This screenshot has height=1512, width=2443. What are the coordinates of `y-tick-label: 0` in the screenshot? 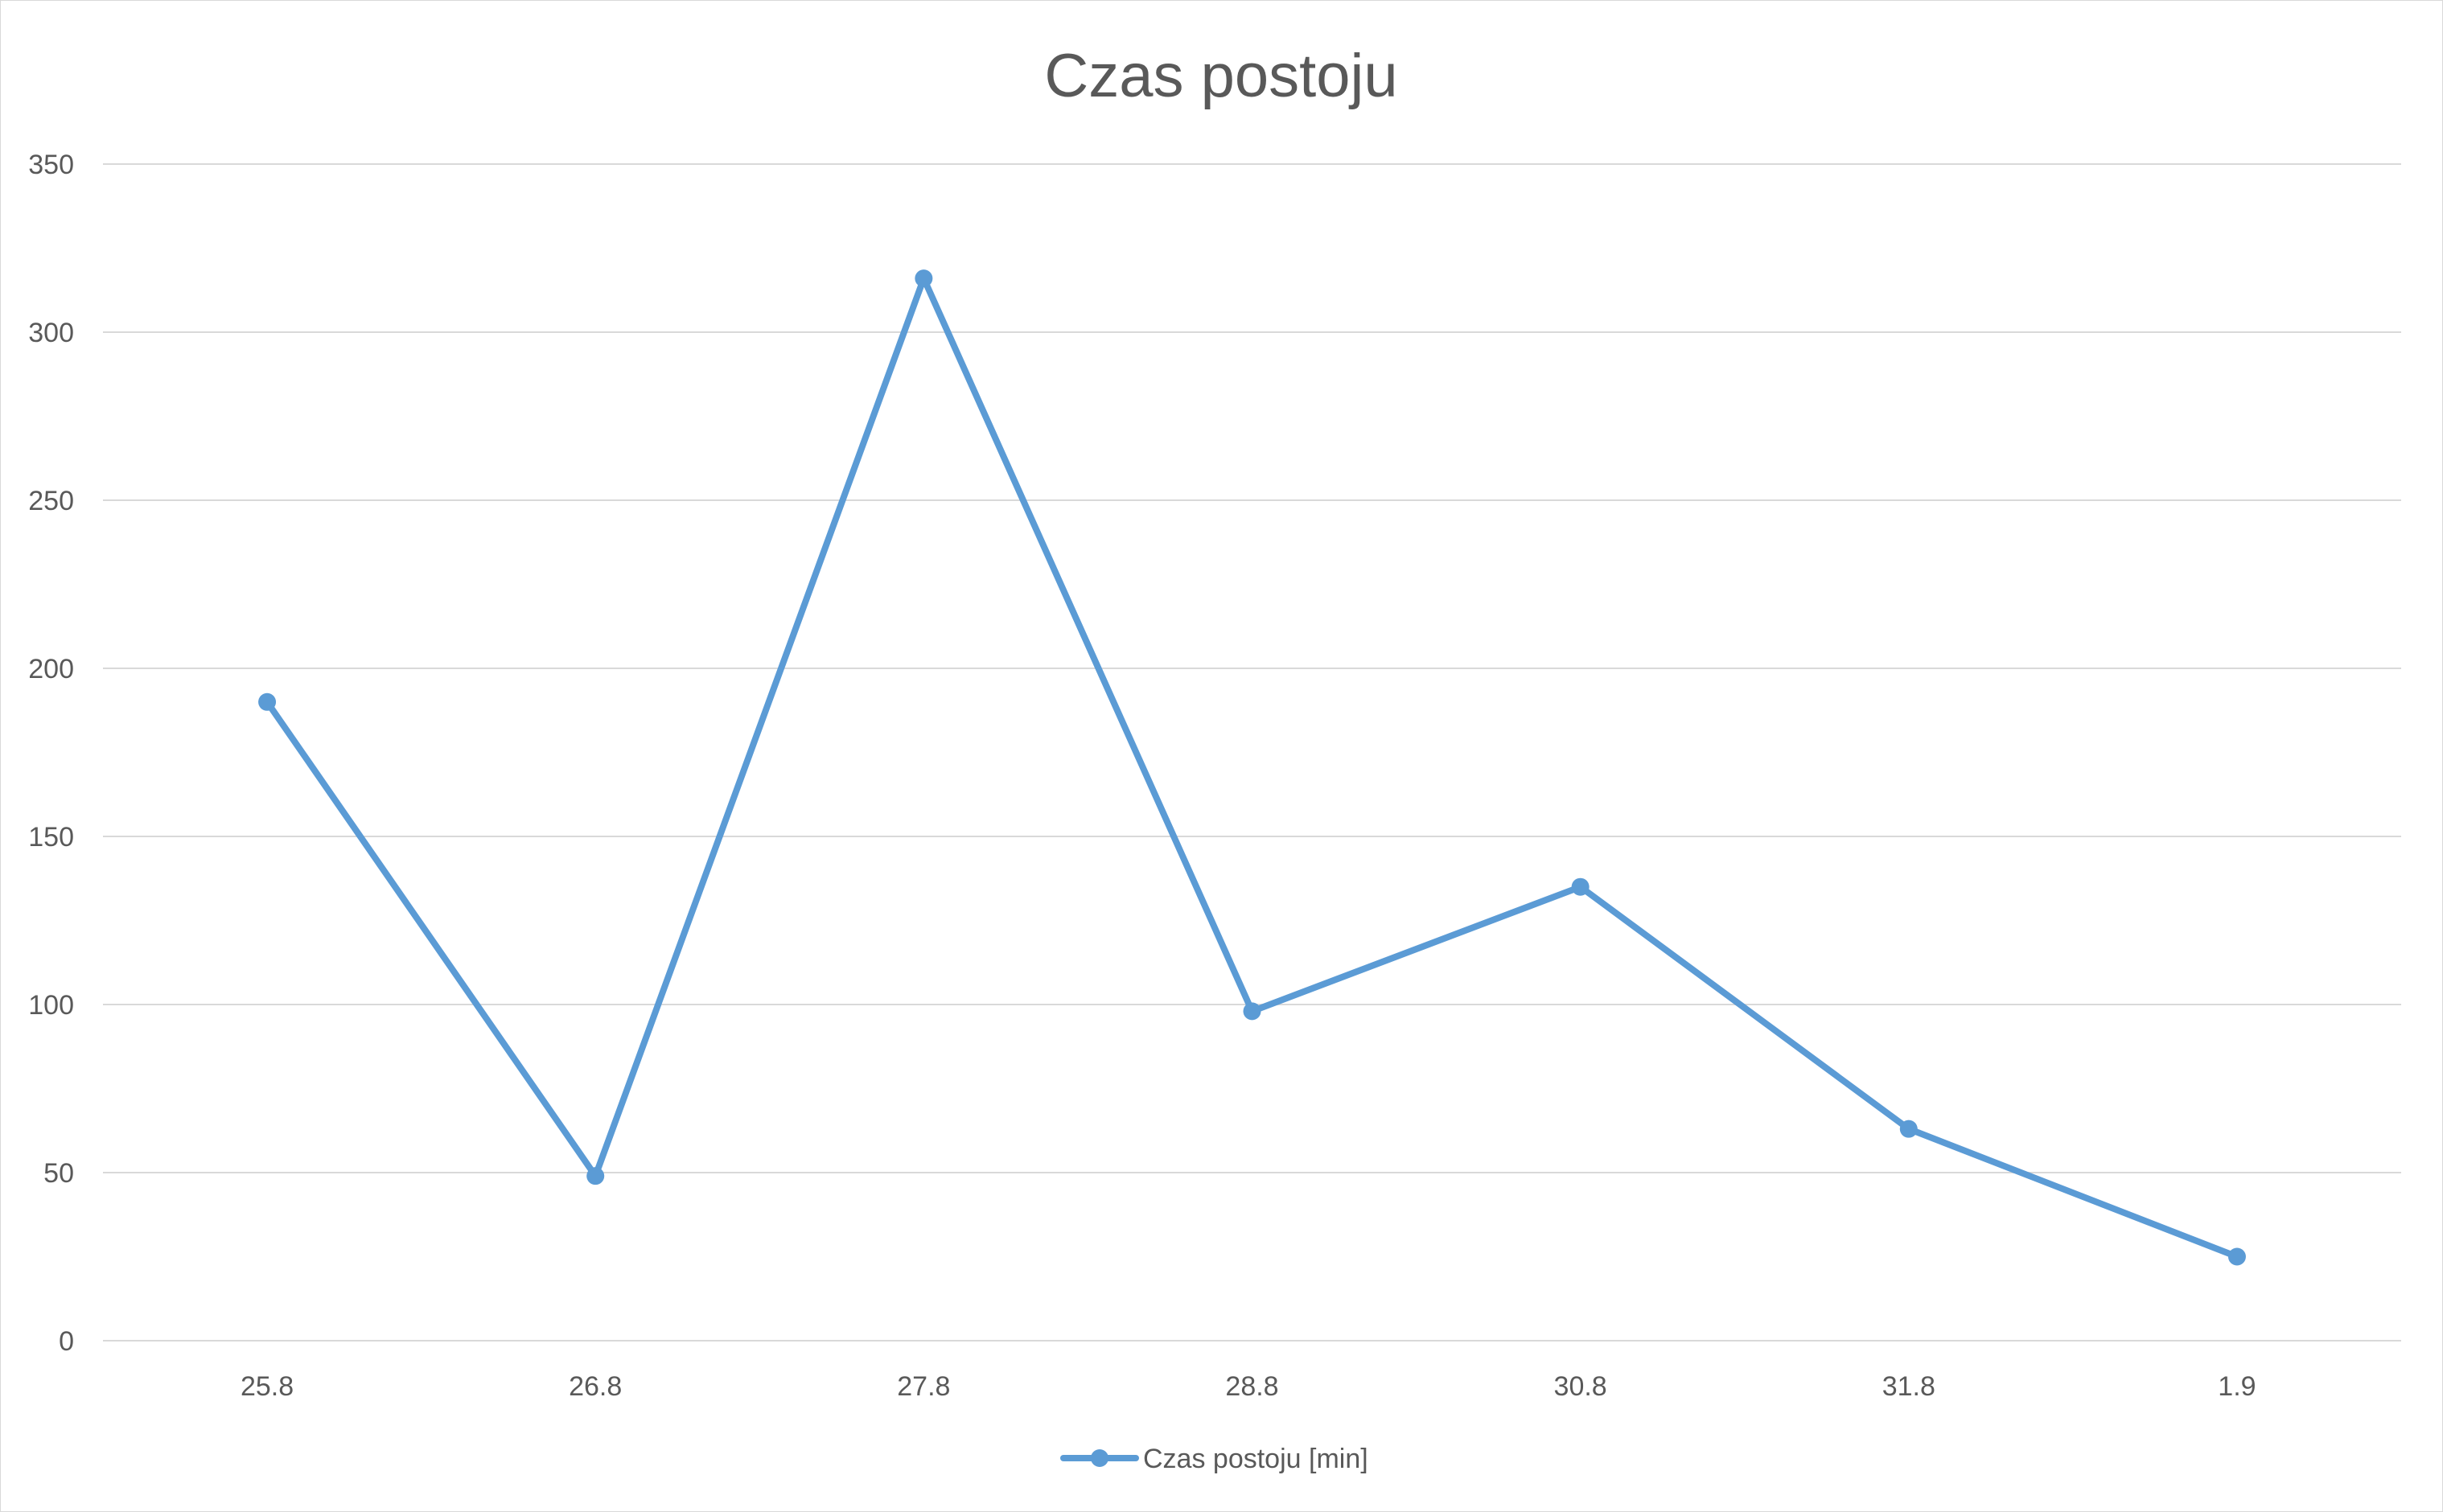 It's located at (66, 1342).